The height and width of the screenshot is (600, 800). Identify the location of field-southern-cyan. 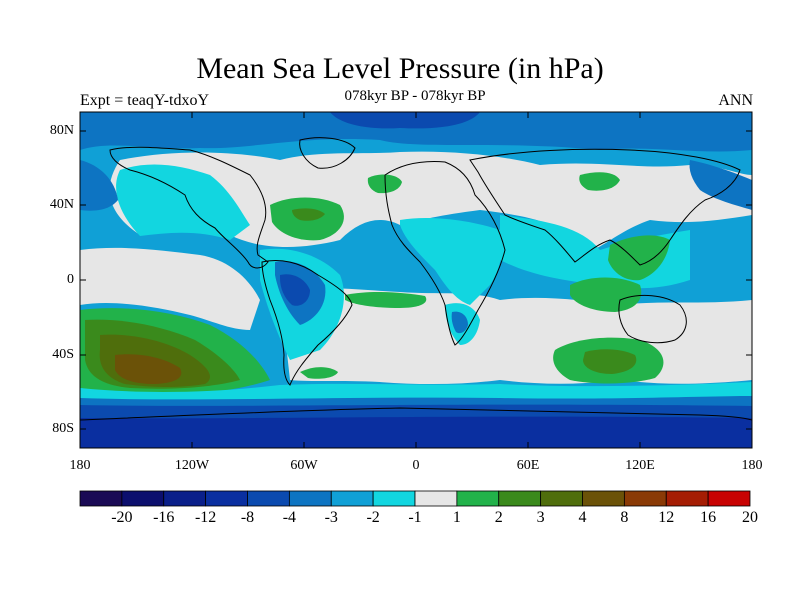
(416, 392).